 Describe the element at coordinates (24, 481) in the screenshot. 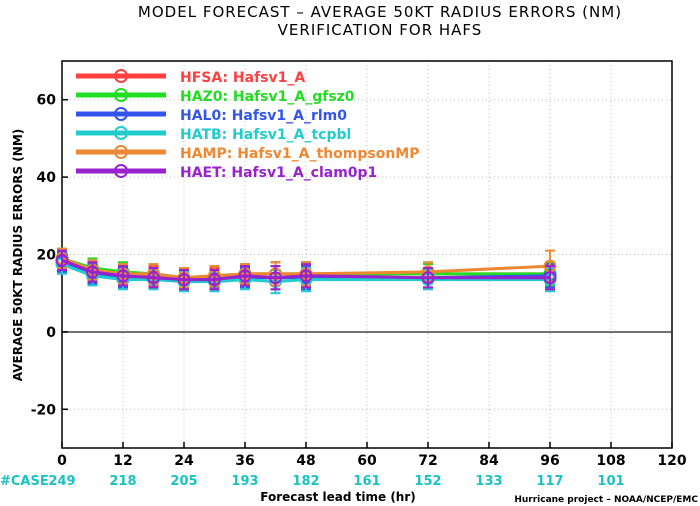

I see `case-label: #CASE` at that location.